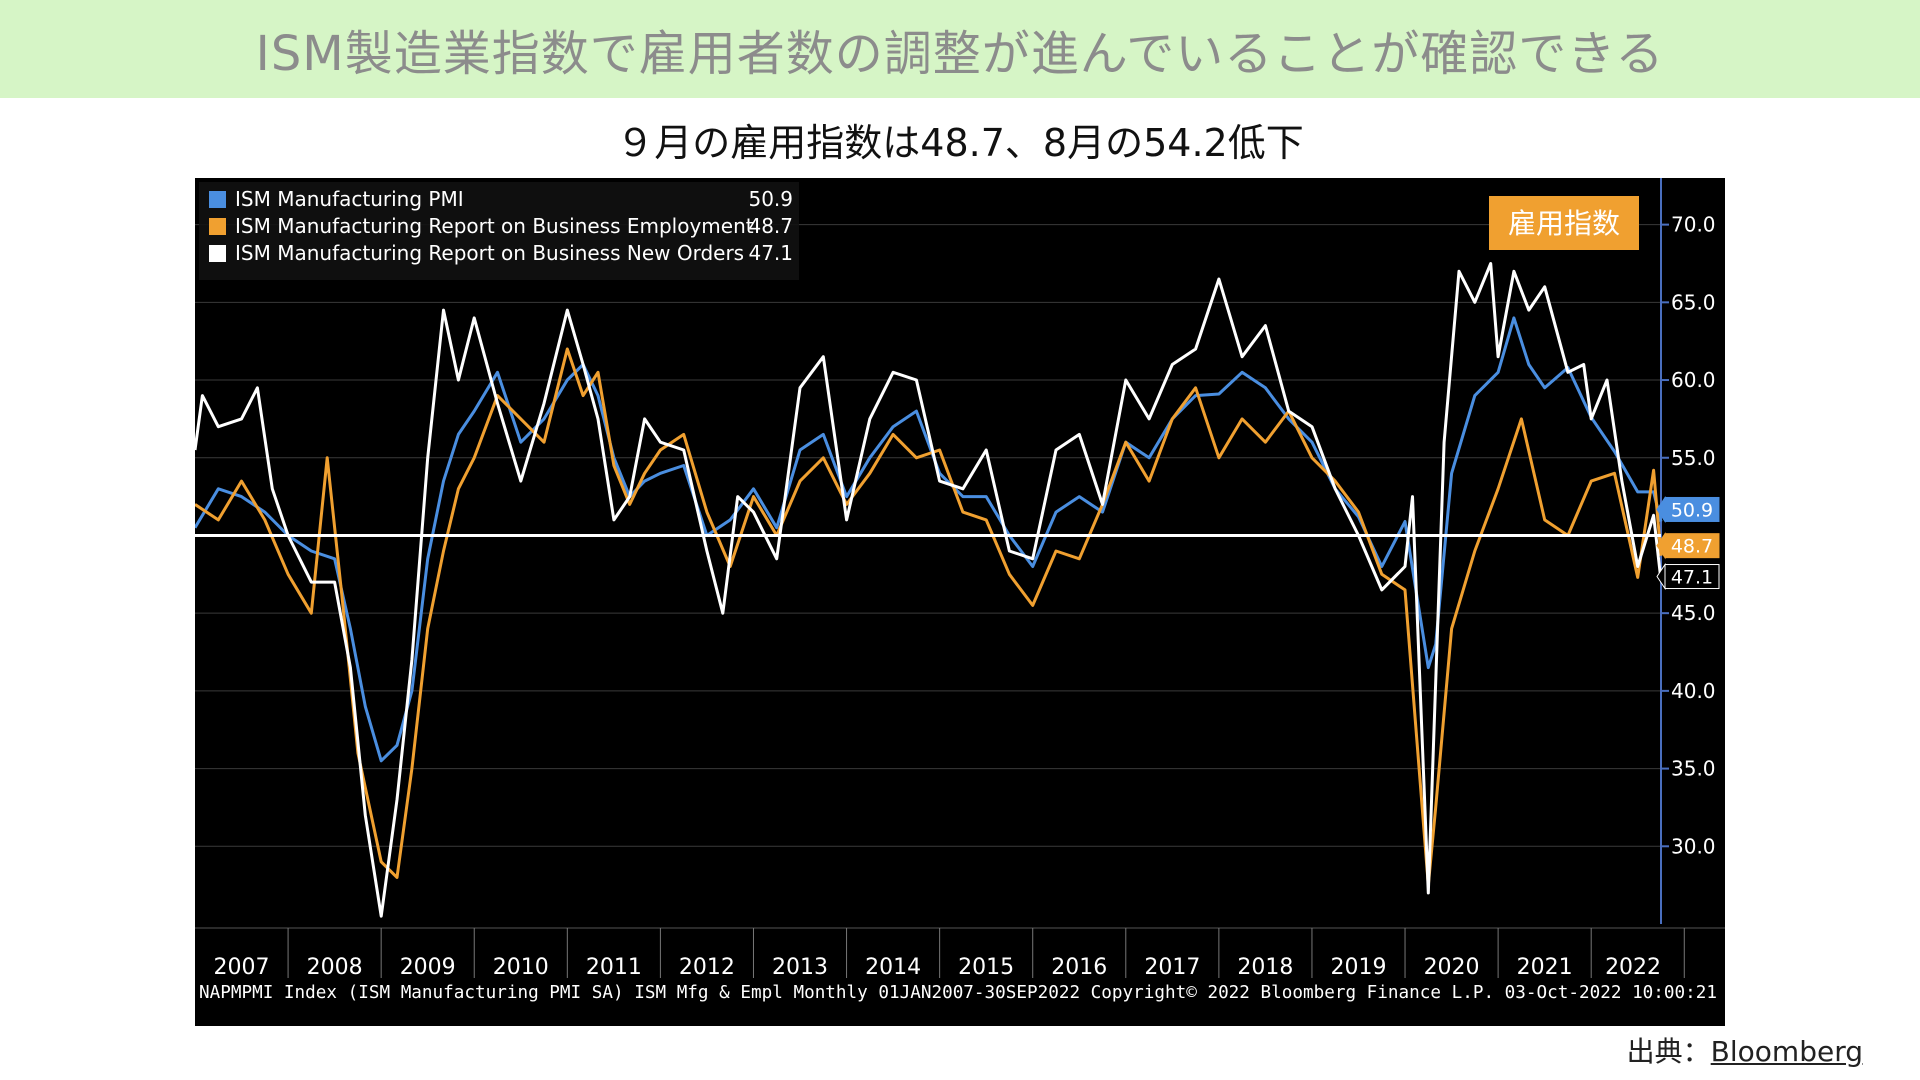 Image resolution: width=1920 pixels, height=1080 pixels. Describe the element at coordinates (349, 199) in the screenshot. I see `legend-label: ISM Manufacturing PMI` at that location.